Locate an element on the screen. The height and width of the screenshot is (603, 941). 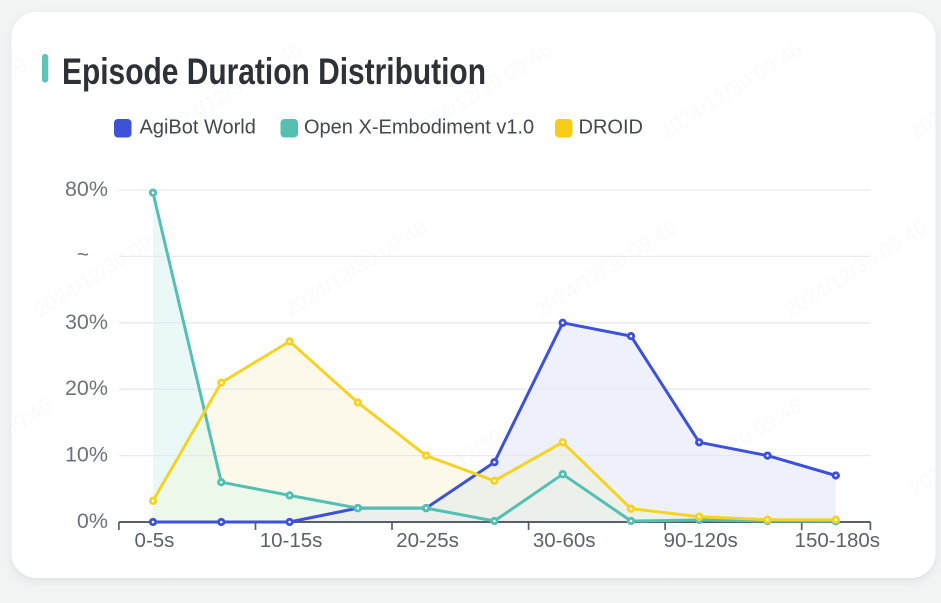
svg-text: 0% is located at coordinates (92, 521).